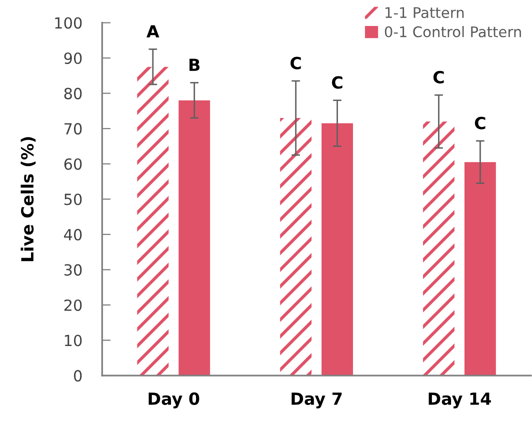 The height and width of the screenshot is (421, 532). What do you see at coordinates (195, 64) in the screenshot?
I see `annotation: B` at bounding box center [195, 64].